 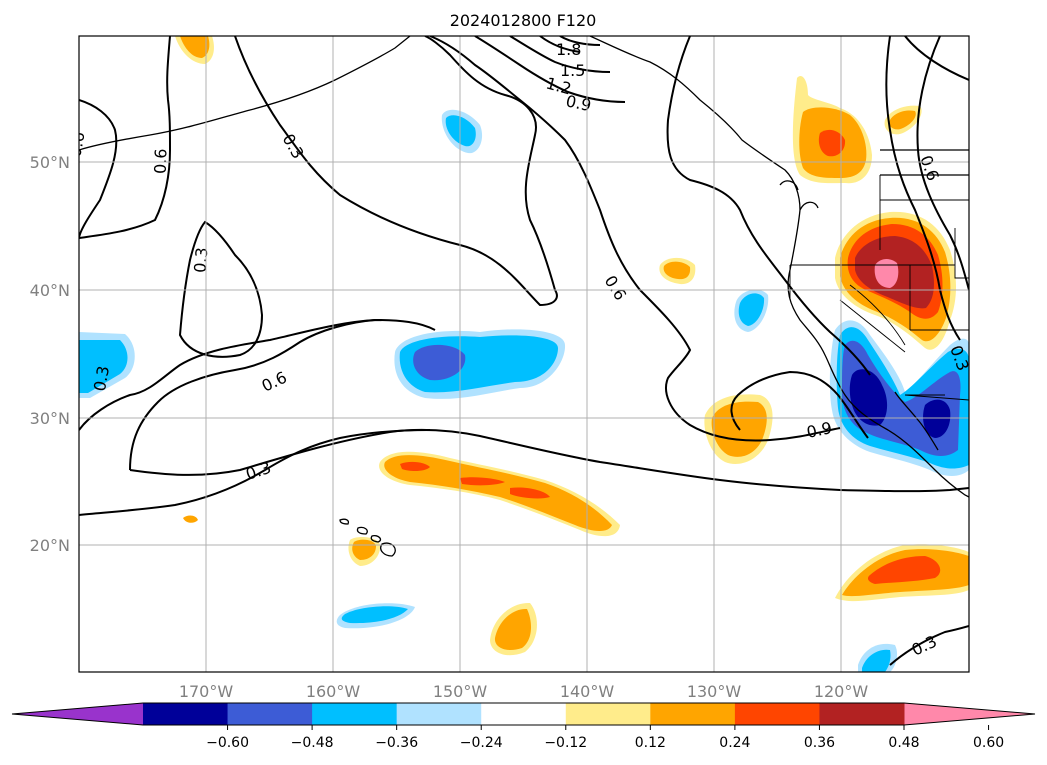 I want to click on colorbar-tick-label: 0.48, so click(x=903, y=743).